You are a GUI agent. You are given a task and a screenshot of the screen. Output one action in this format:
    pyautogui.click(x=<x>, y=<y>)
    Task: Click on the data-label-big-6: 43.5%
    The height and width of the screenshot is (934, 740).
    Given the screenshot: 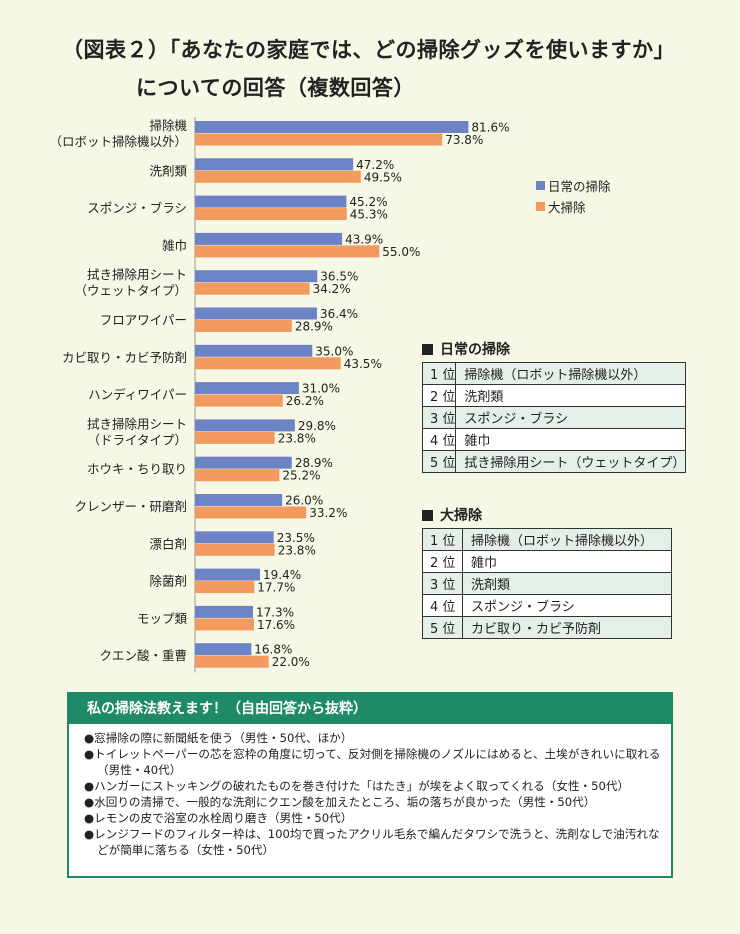 What is the action you would take?
    pyautogui.click(x=363, y=364)
    